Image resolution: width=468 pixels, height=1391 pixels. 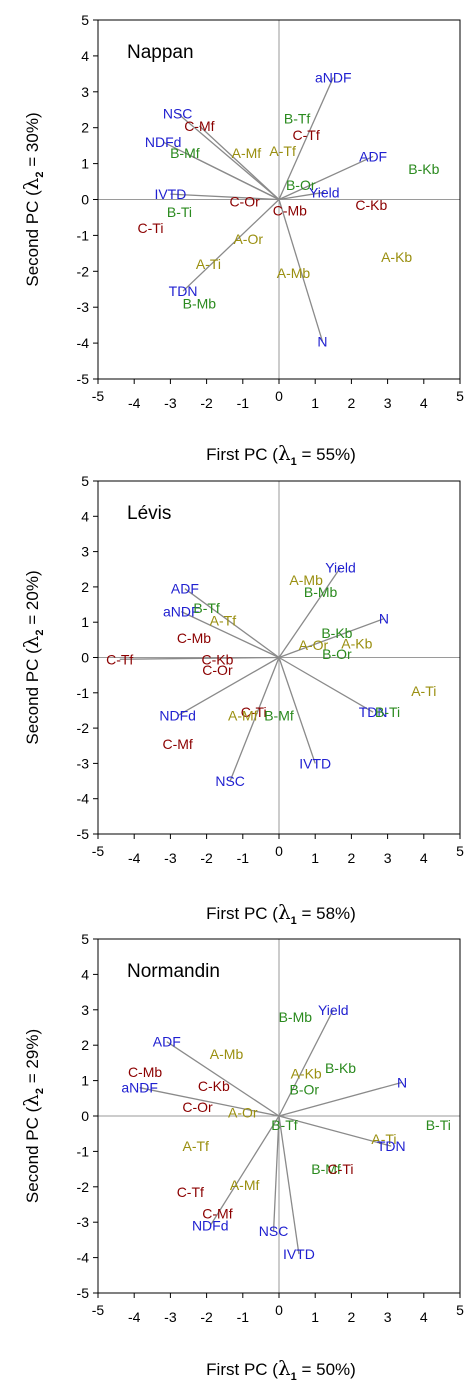 What do you see at coordinates (281, 913) in the screenshot?
I see `x-axis-title: First PC (λ1 = 58%)` at bounding box center [281, 913].